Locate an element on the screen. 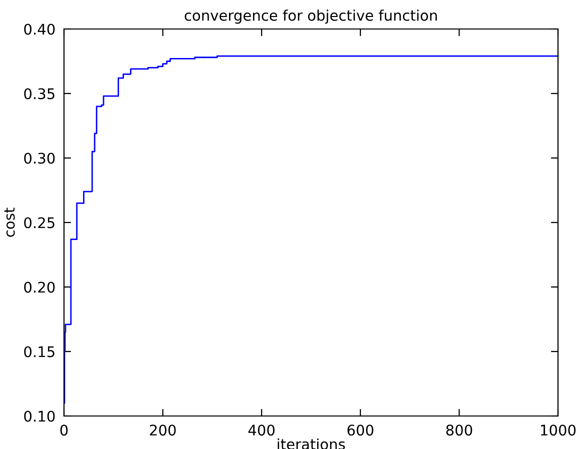 The width and height of the screenshot is (578, 449). x-tick-label: 800 is located at coordinates (459, 430).